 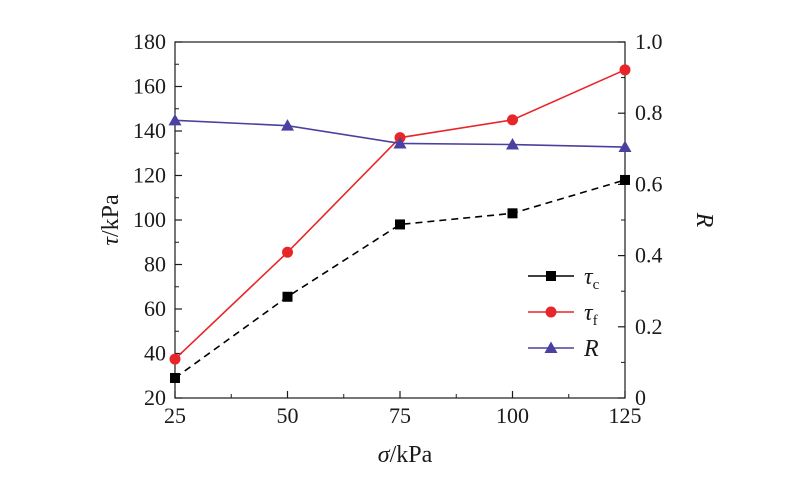 I want to click on legend-label: τc, so click(x=592, y=278).